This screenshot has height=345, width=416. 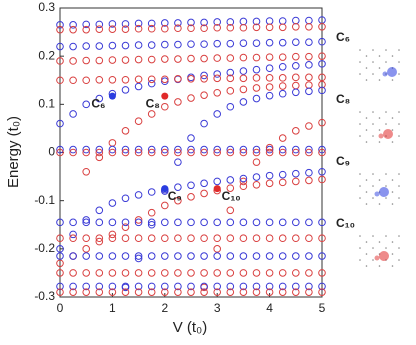 I want to click on y-tick-label: -0.1, so click(x=44, y=200).